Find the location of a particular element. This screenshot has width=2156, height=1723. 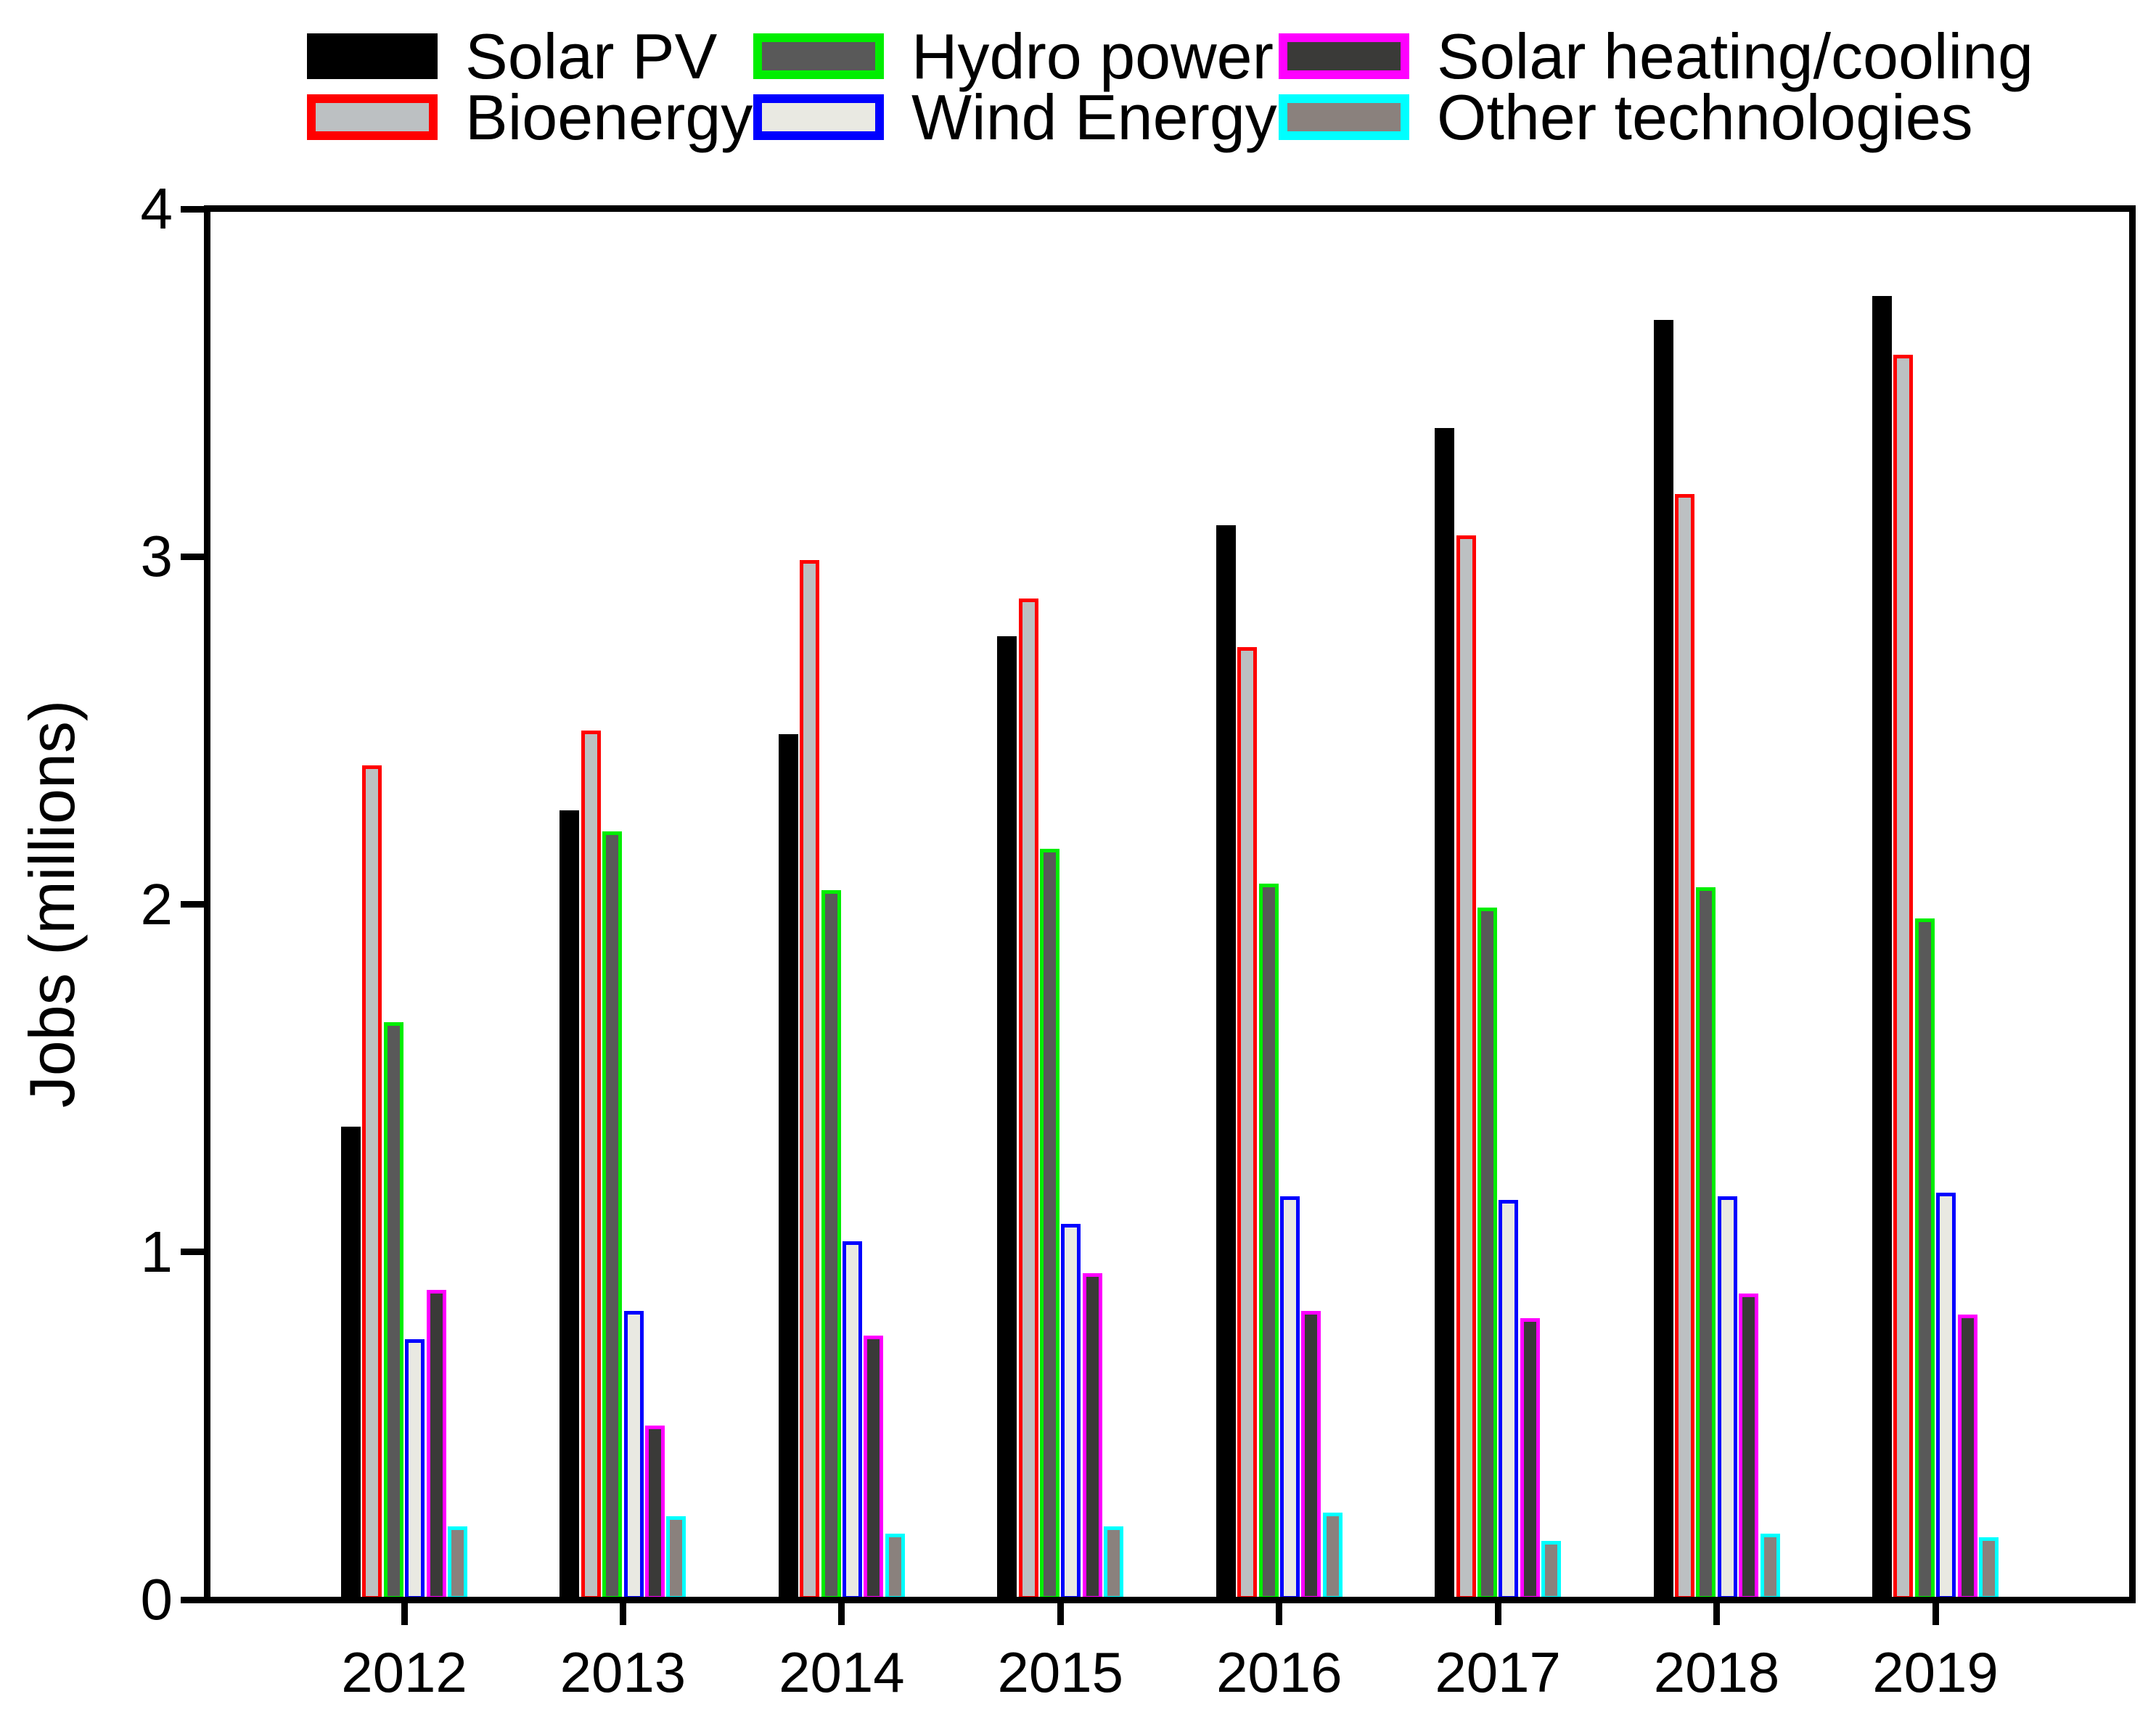

bar-solar-heating-cooling-2017 is located at coordinates (1530, 1458).